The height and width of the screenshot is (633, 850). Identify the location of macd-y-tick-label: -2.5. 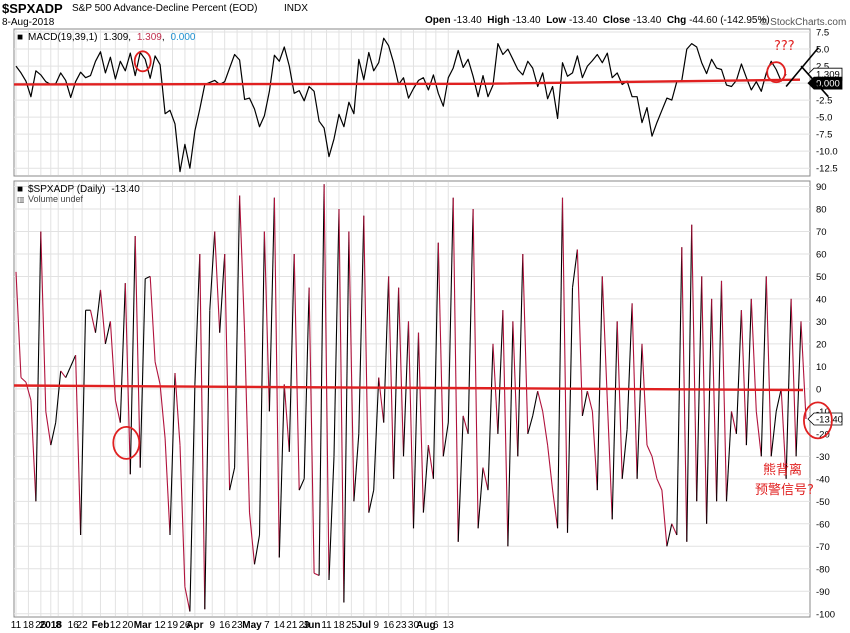
(824, 101).